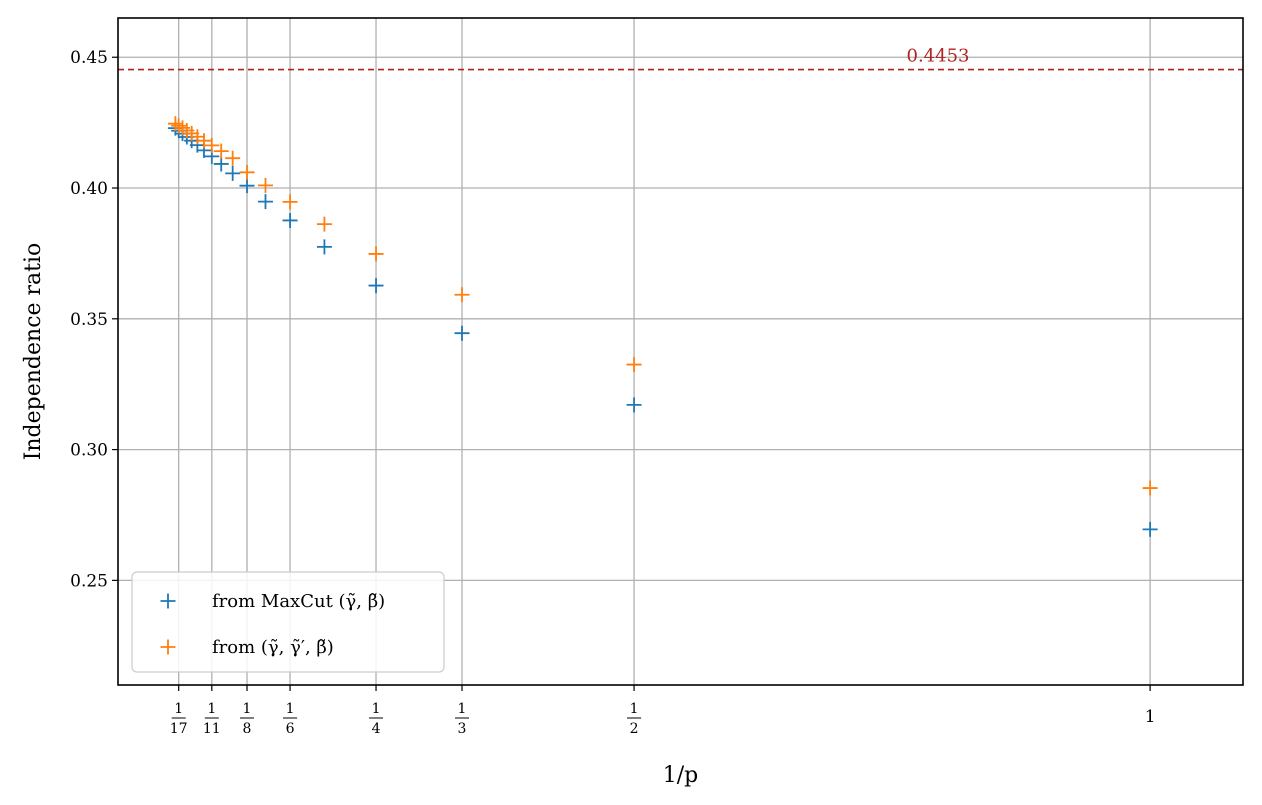 The image size is (1262, 805). What do you see at coordinates (273, 647) in the screenshot?
I see `legend-entry-label: from (γ̃, γ̃′, β̃)` at bounding box center [273, 647].